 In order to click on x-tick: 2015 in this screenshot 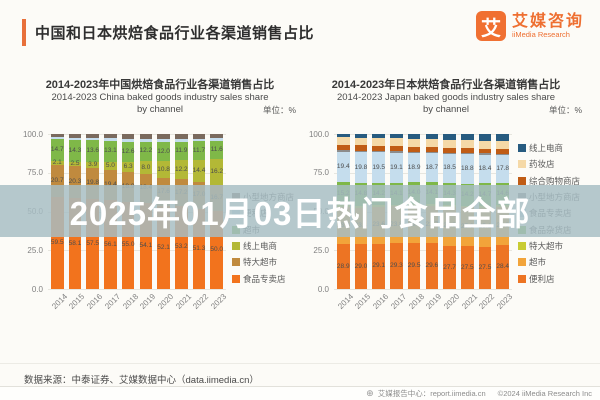, I will do `click(77, 304)`.